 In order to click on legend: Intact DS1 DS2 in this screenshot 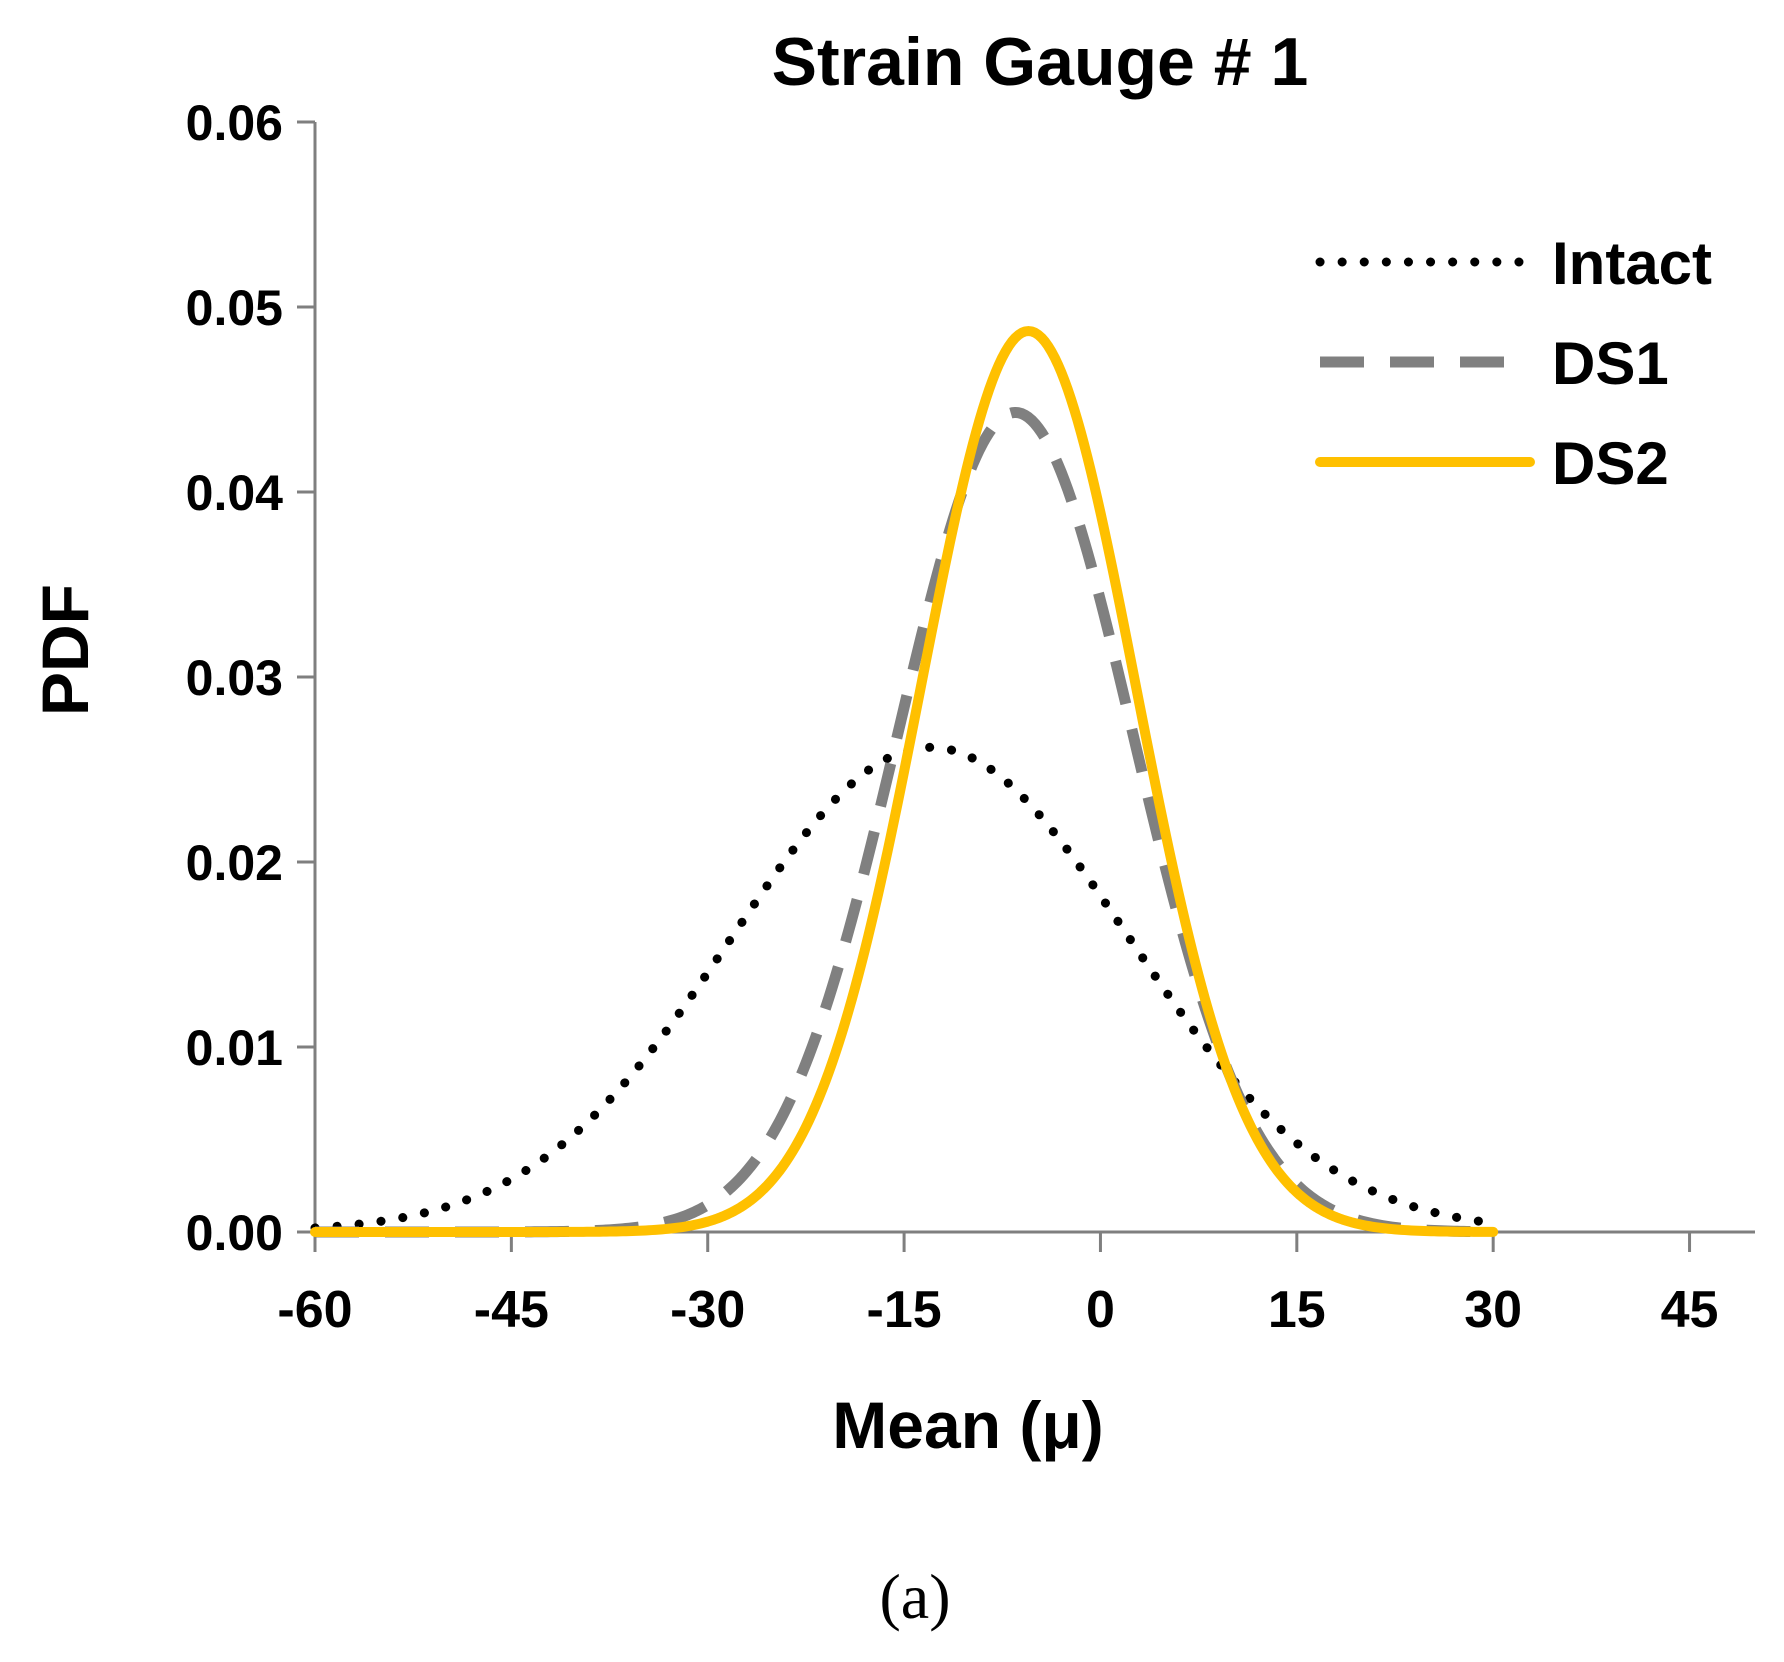, I will do `click(1513, 363)`.